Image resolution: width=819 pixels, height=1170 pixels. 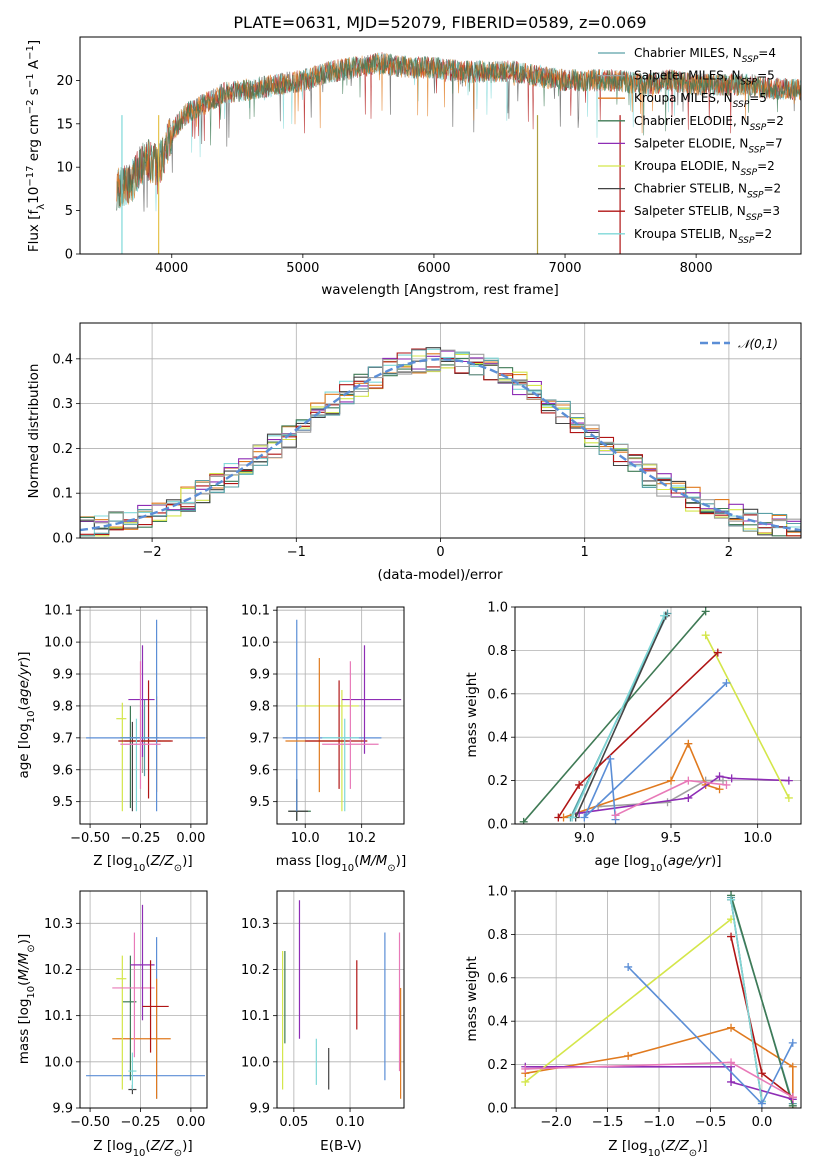 I want to click on legend-label: Chabrier MILES, NSSP=4, so click(x=705, y=55).